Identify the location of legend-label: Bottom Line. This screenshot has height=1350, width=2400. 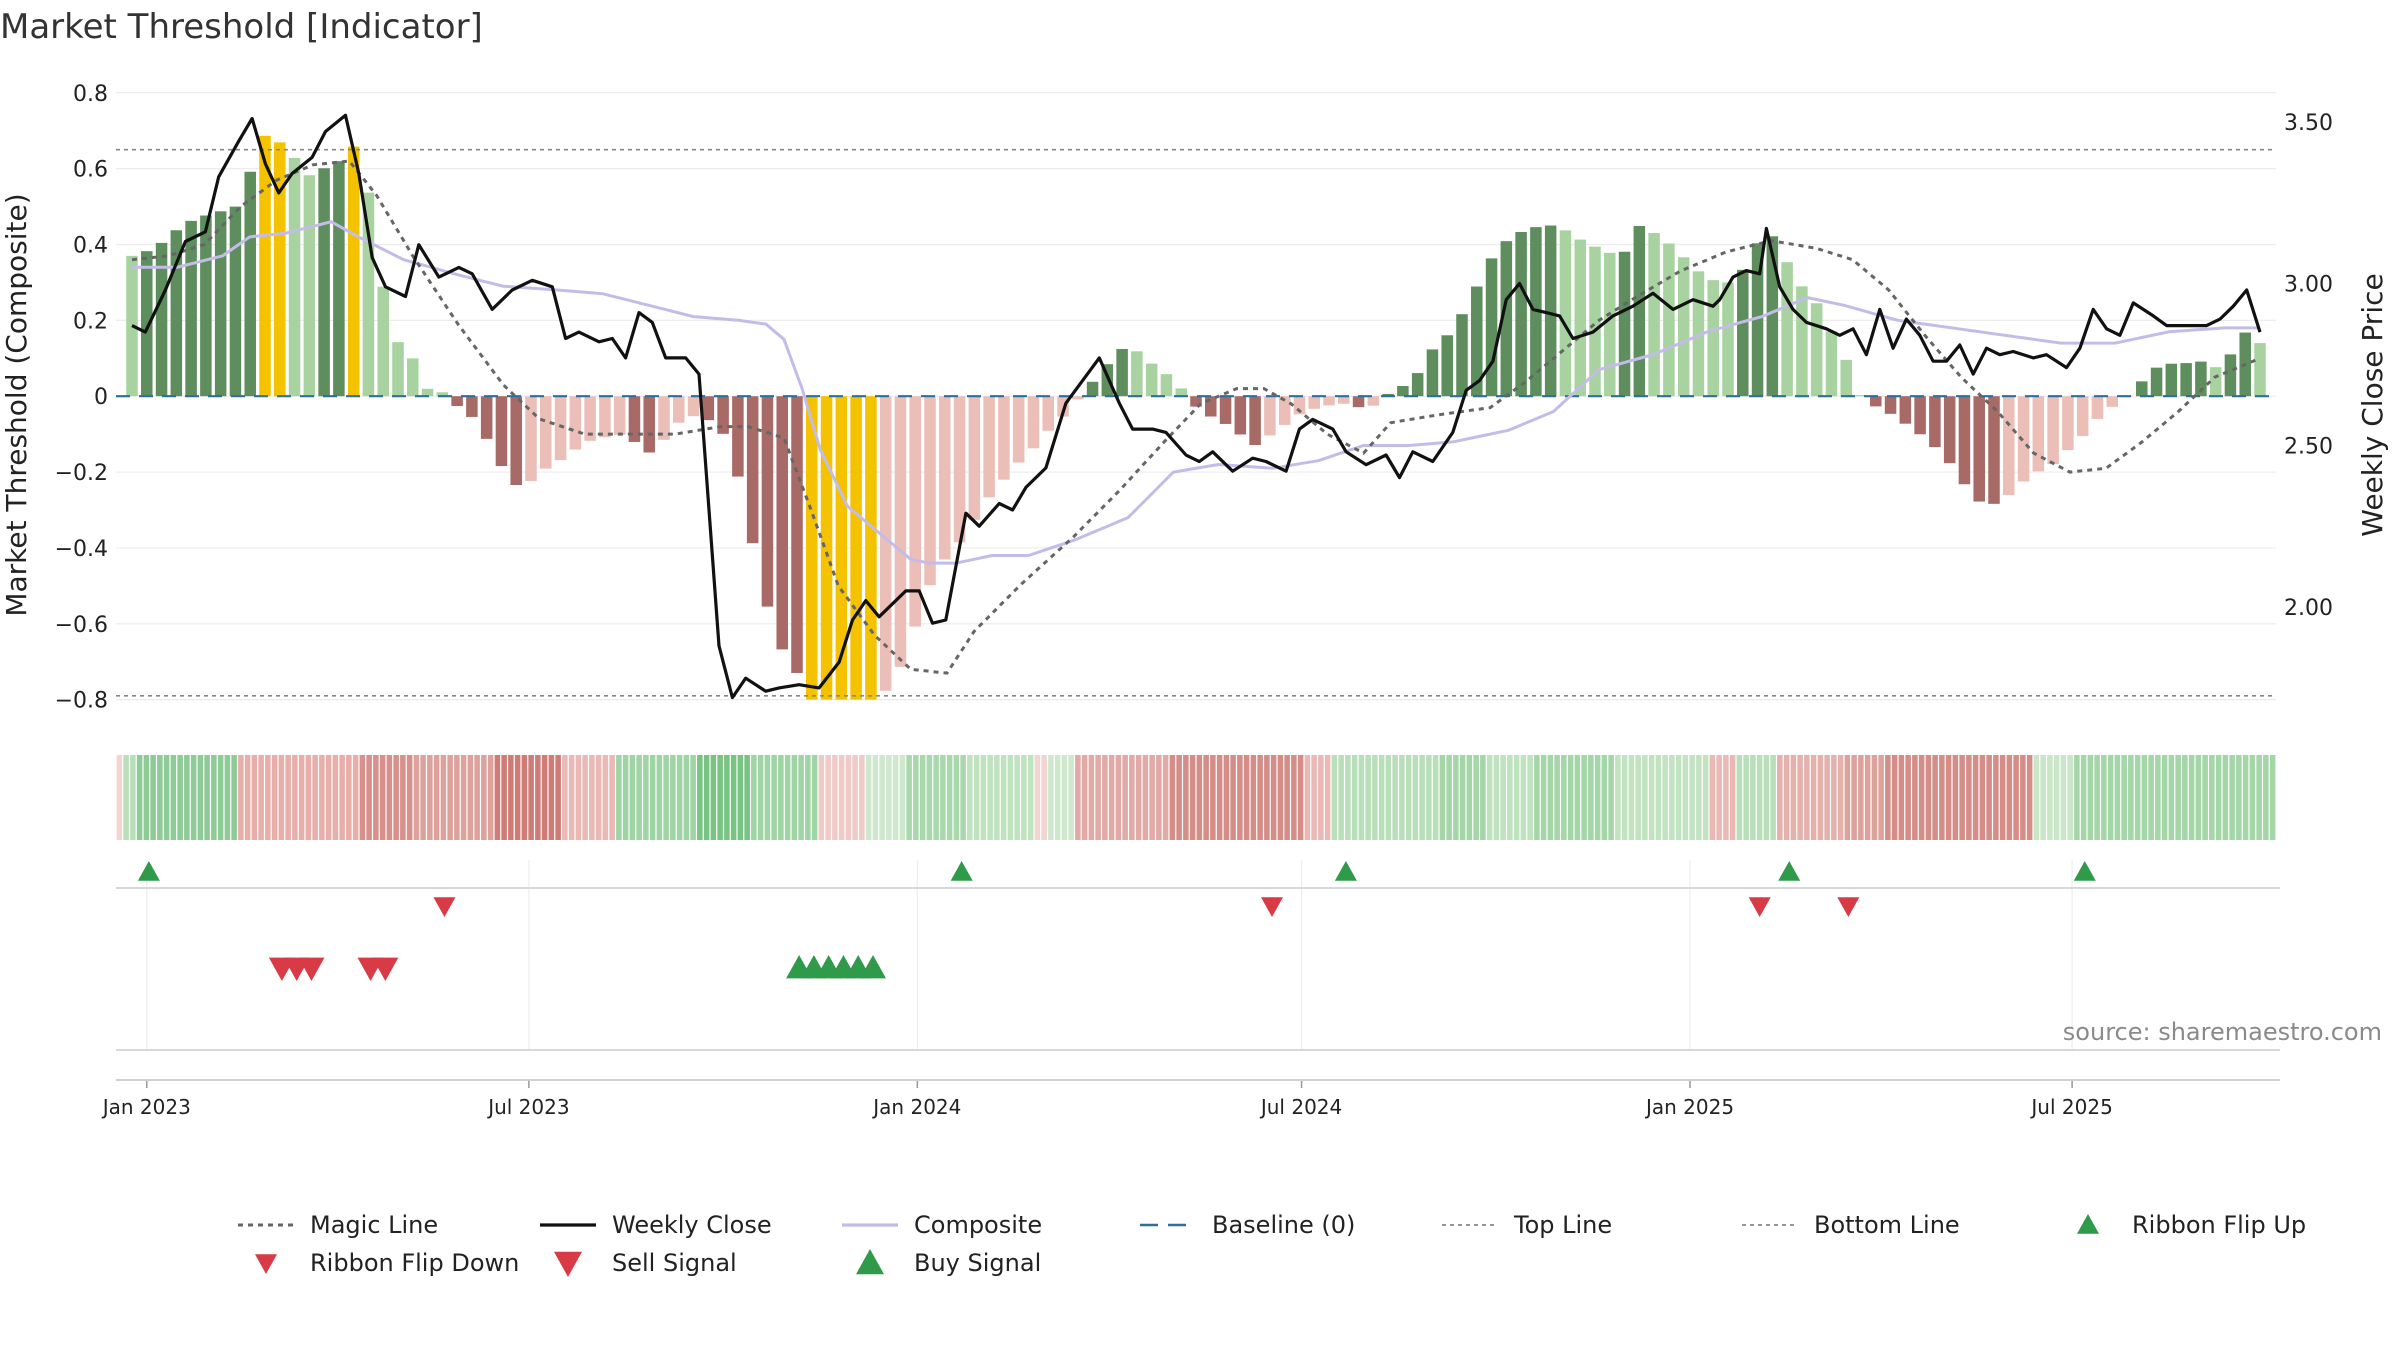
(1887, 1225).